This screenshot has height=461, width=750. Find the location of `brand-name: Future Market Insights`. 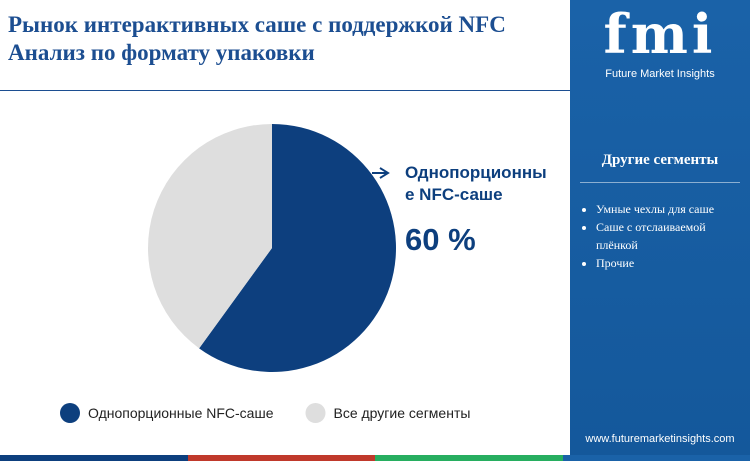

brand-name: Future Market Insights is located at coordinates (660, 74).